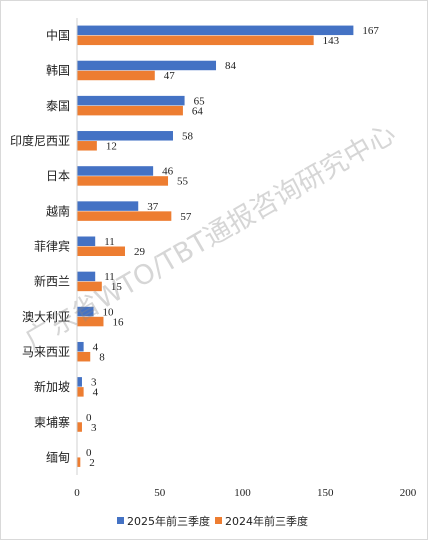 This screenshot has height=540, width=428. I want to click on data-label: 8, so click(102, 357).